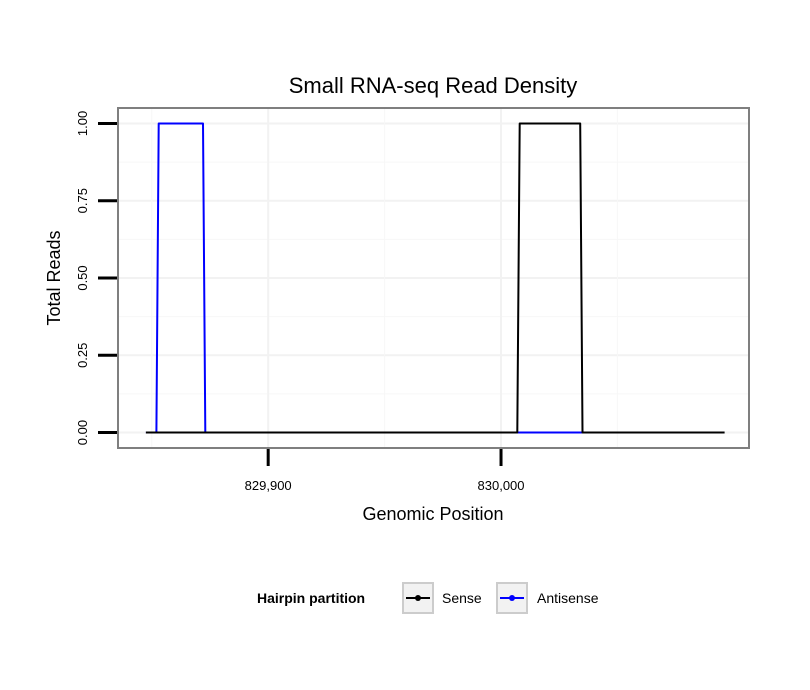 Image resolution: width=810 pixels, height=690 pixels. Describe the element at coordinates (54, 277) in the screenshot. I see `y-axis-title: Total Reads` at that location.